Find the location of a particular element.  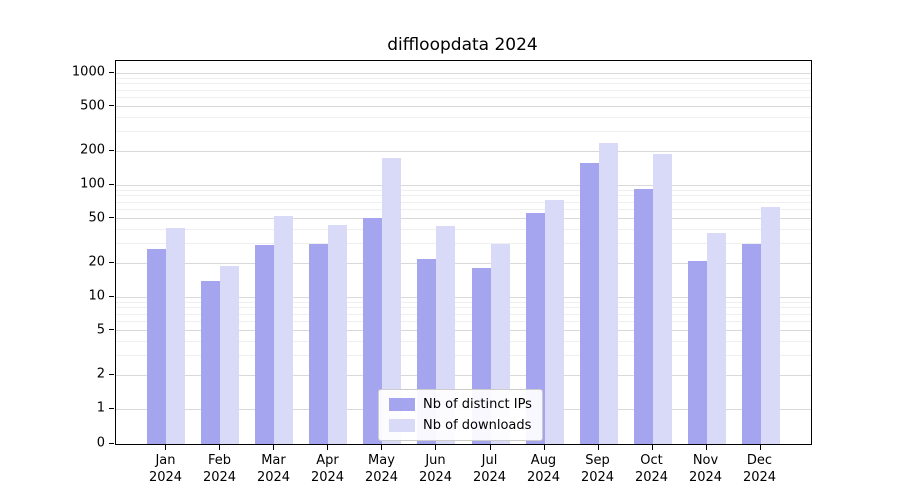

bar-downloads-oct is located at coordinates (662, 299).